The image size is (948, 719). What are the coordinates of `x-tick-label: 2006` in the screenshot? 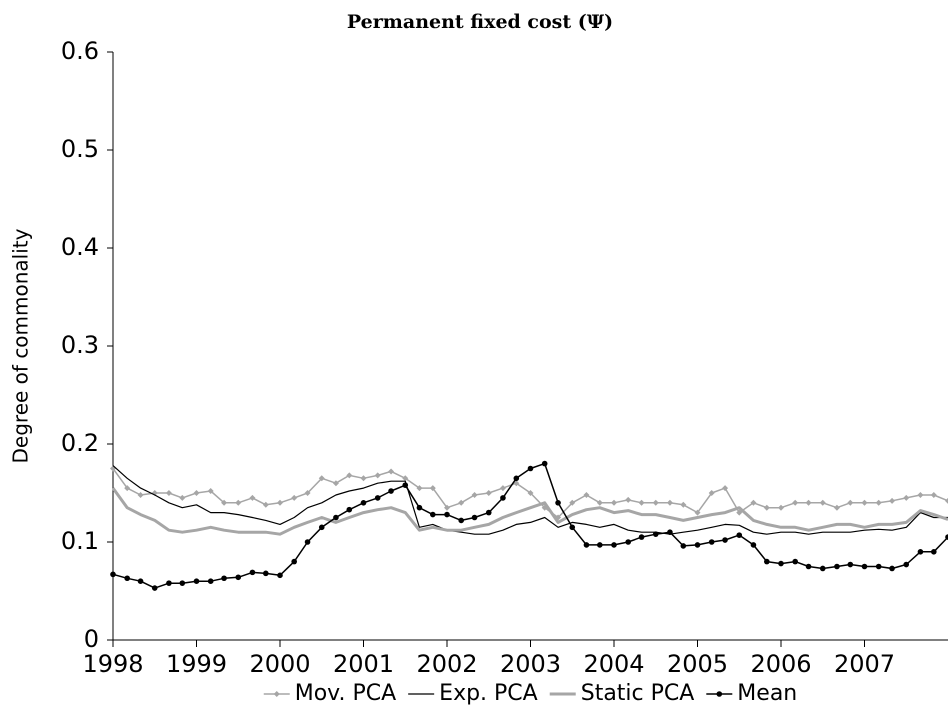 It's located at (780, 664).